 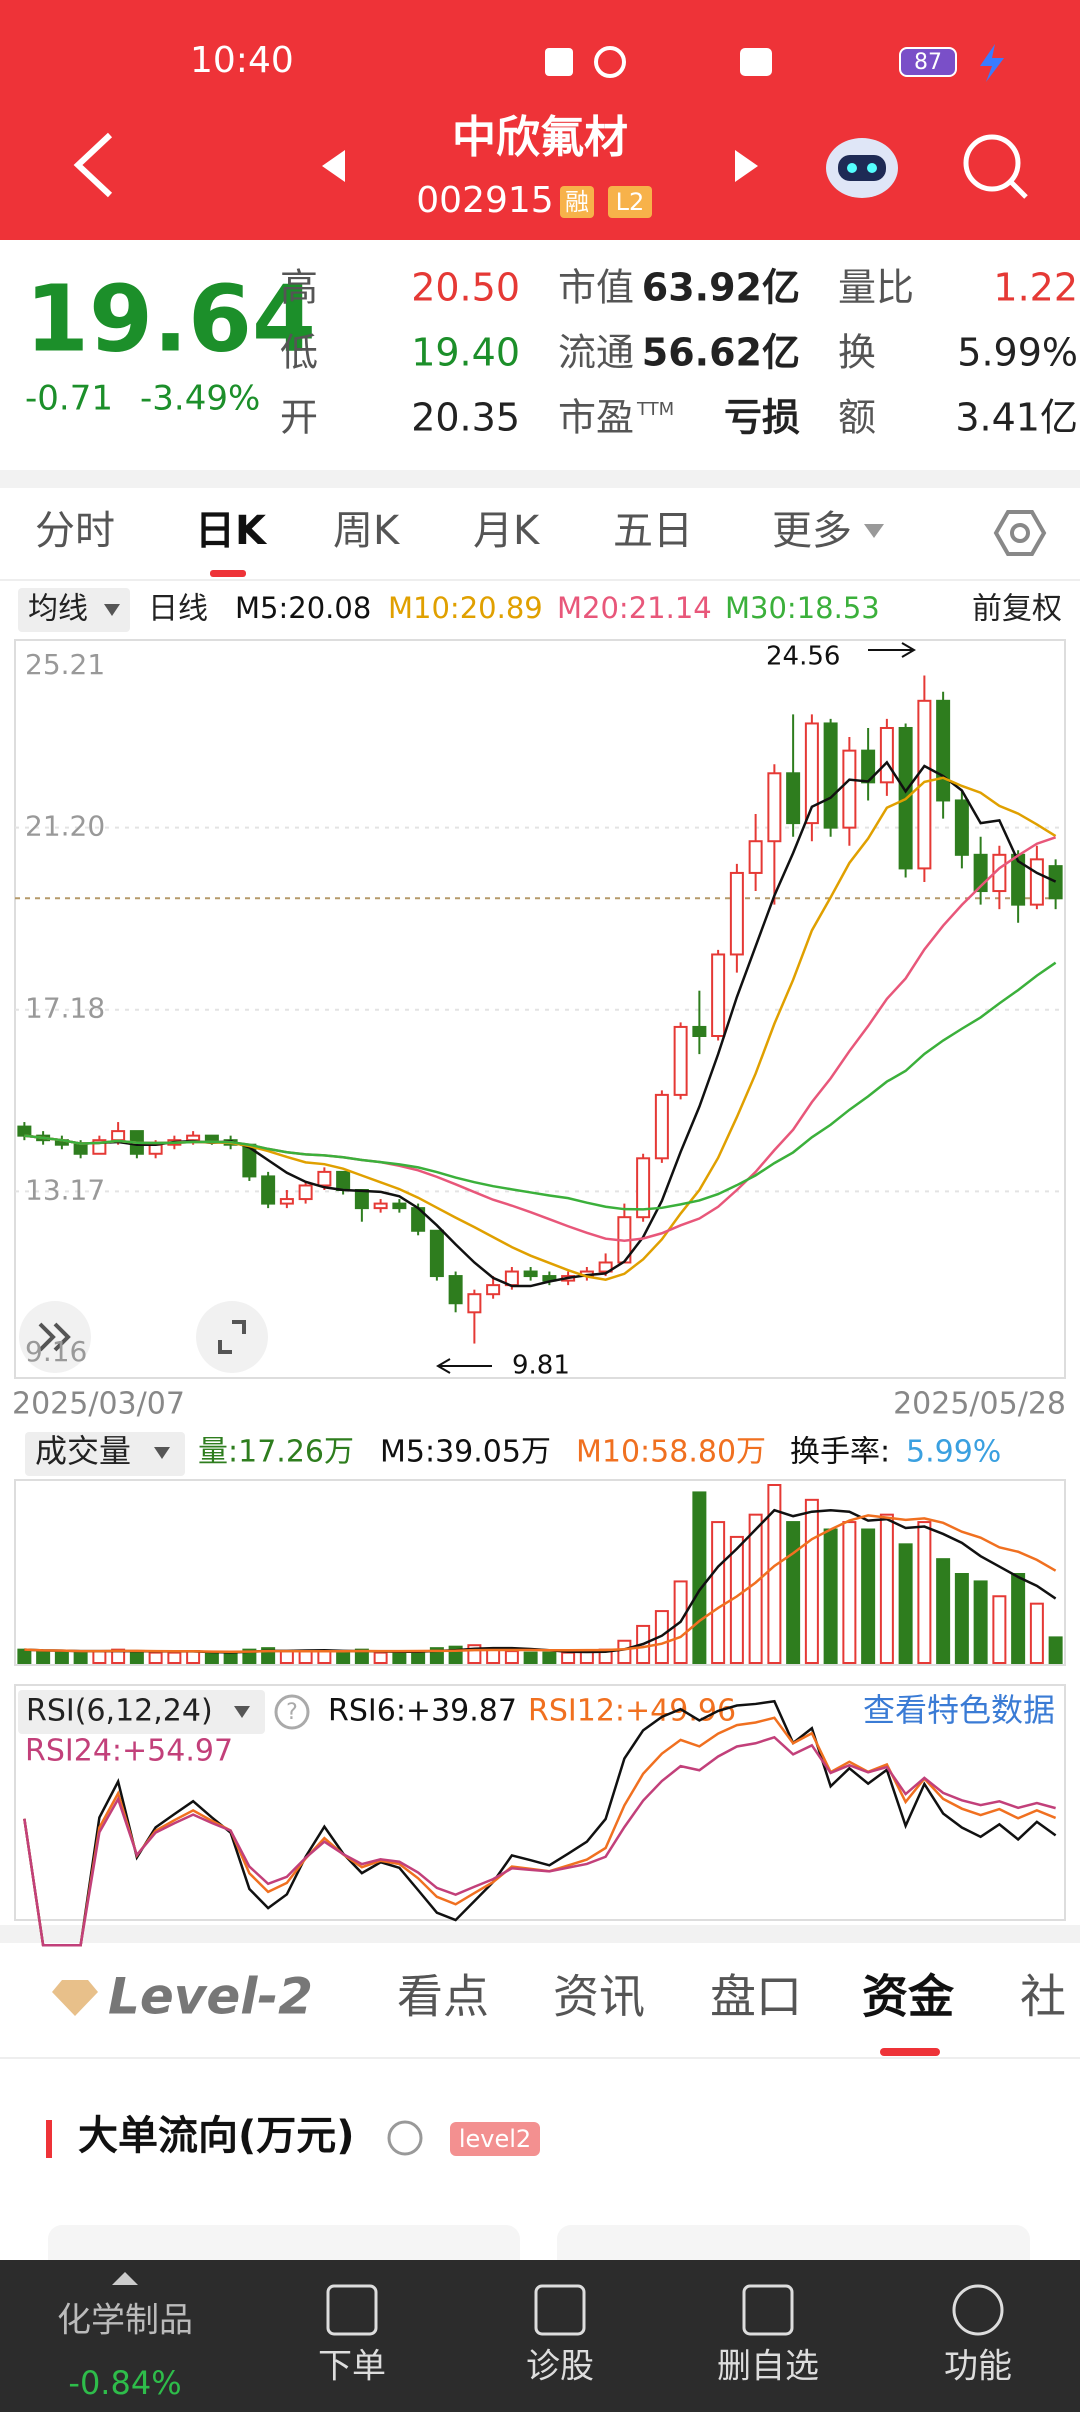 I want to click on detail-tab: 社, so click(x=1043, y=1997).